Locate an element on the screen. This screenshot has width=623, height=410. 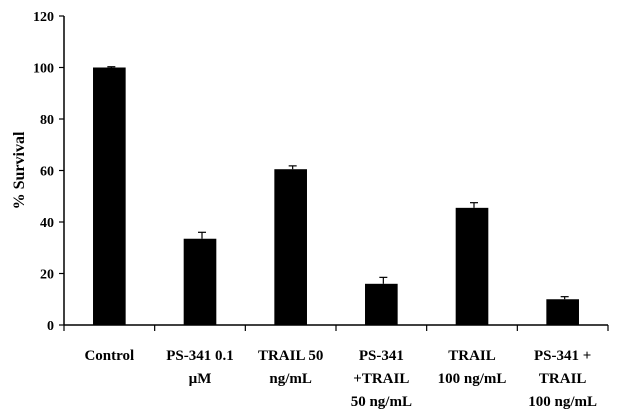
y-tick-label: 0 is located at coordinates (50, 326).